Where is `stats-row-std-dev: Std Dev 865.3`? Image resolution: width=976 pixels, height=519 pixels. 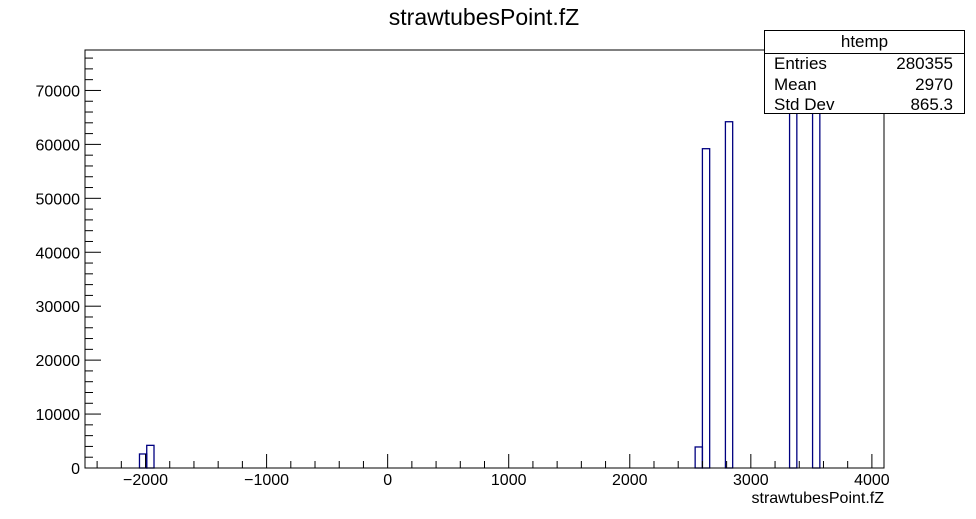
stats-row-std-dev: Std Dev 865.3 is located at coordinates (864, 105).